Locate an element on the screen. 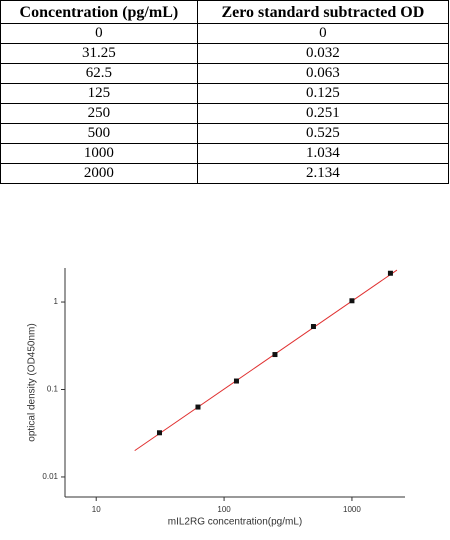 This screenshot has width=450, height=540. table-cell: 0.063 is located at coordinates (323, 73).